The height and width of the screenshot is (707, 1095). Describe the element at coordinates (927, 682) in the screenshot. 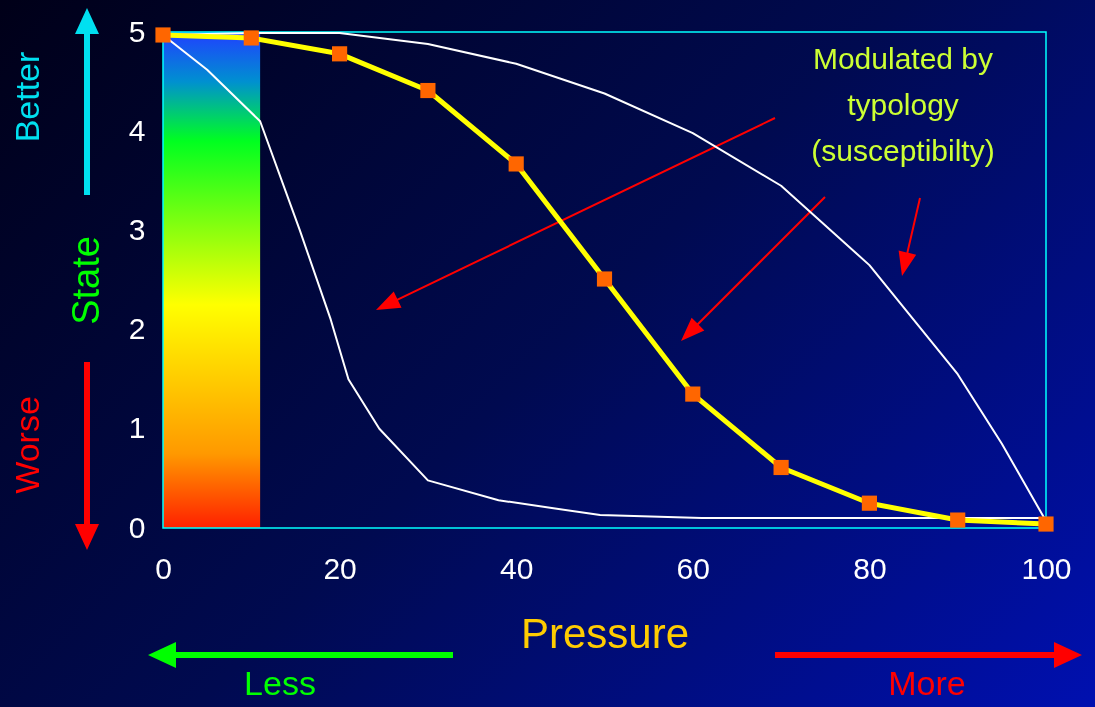

I see `text: More` at that location.